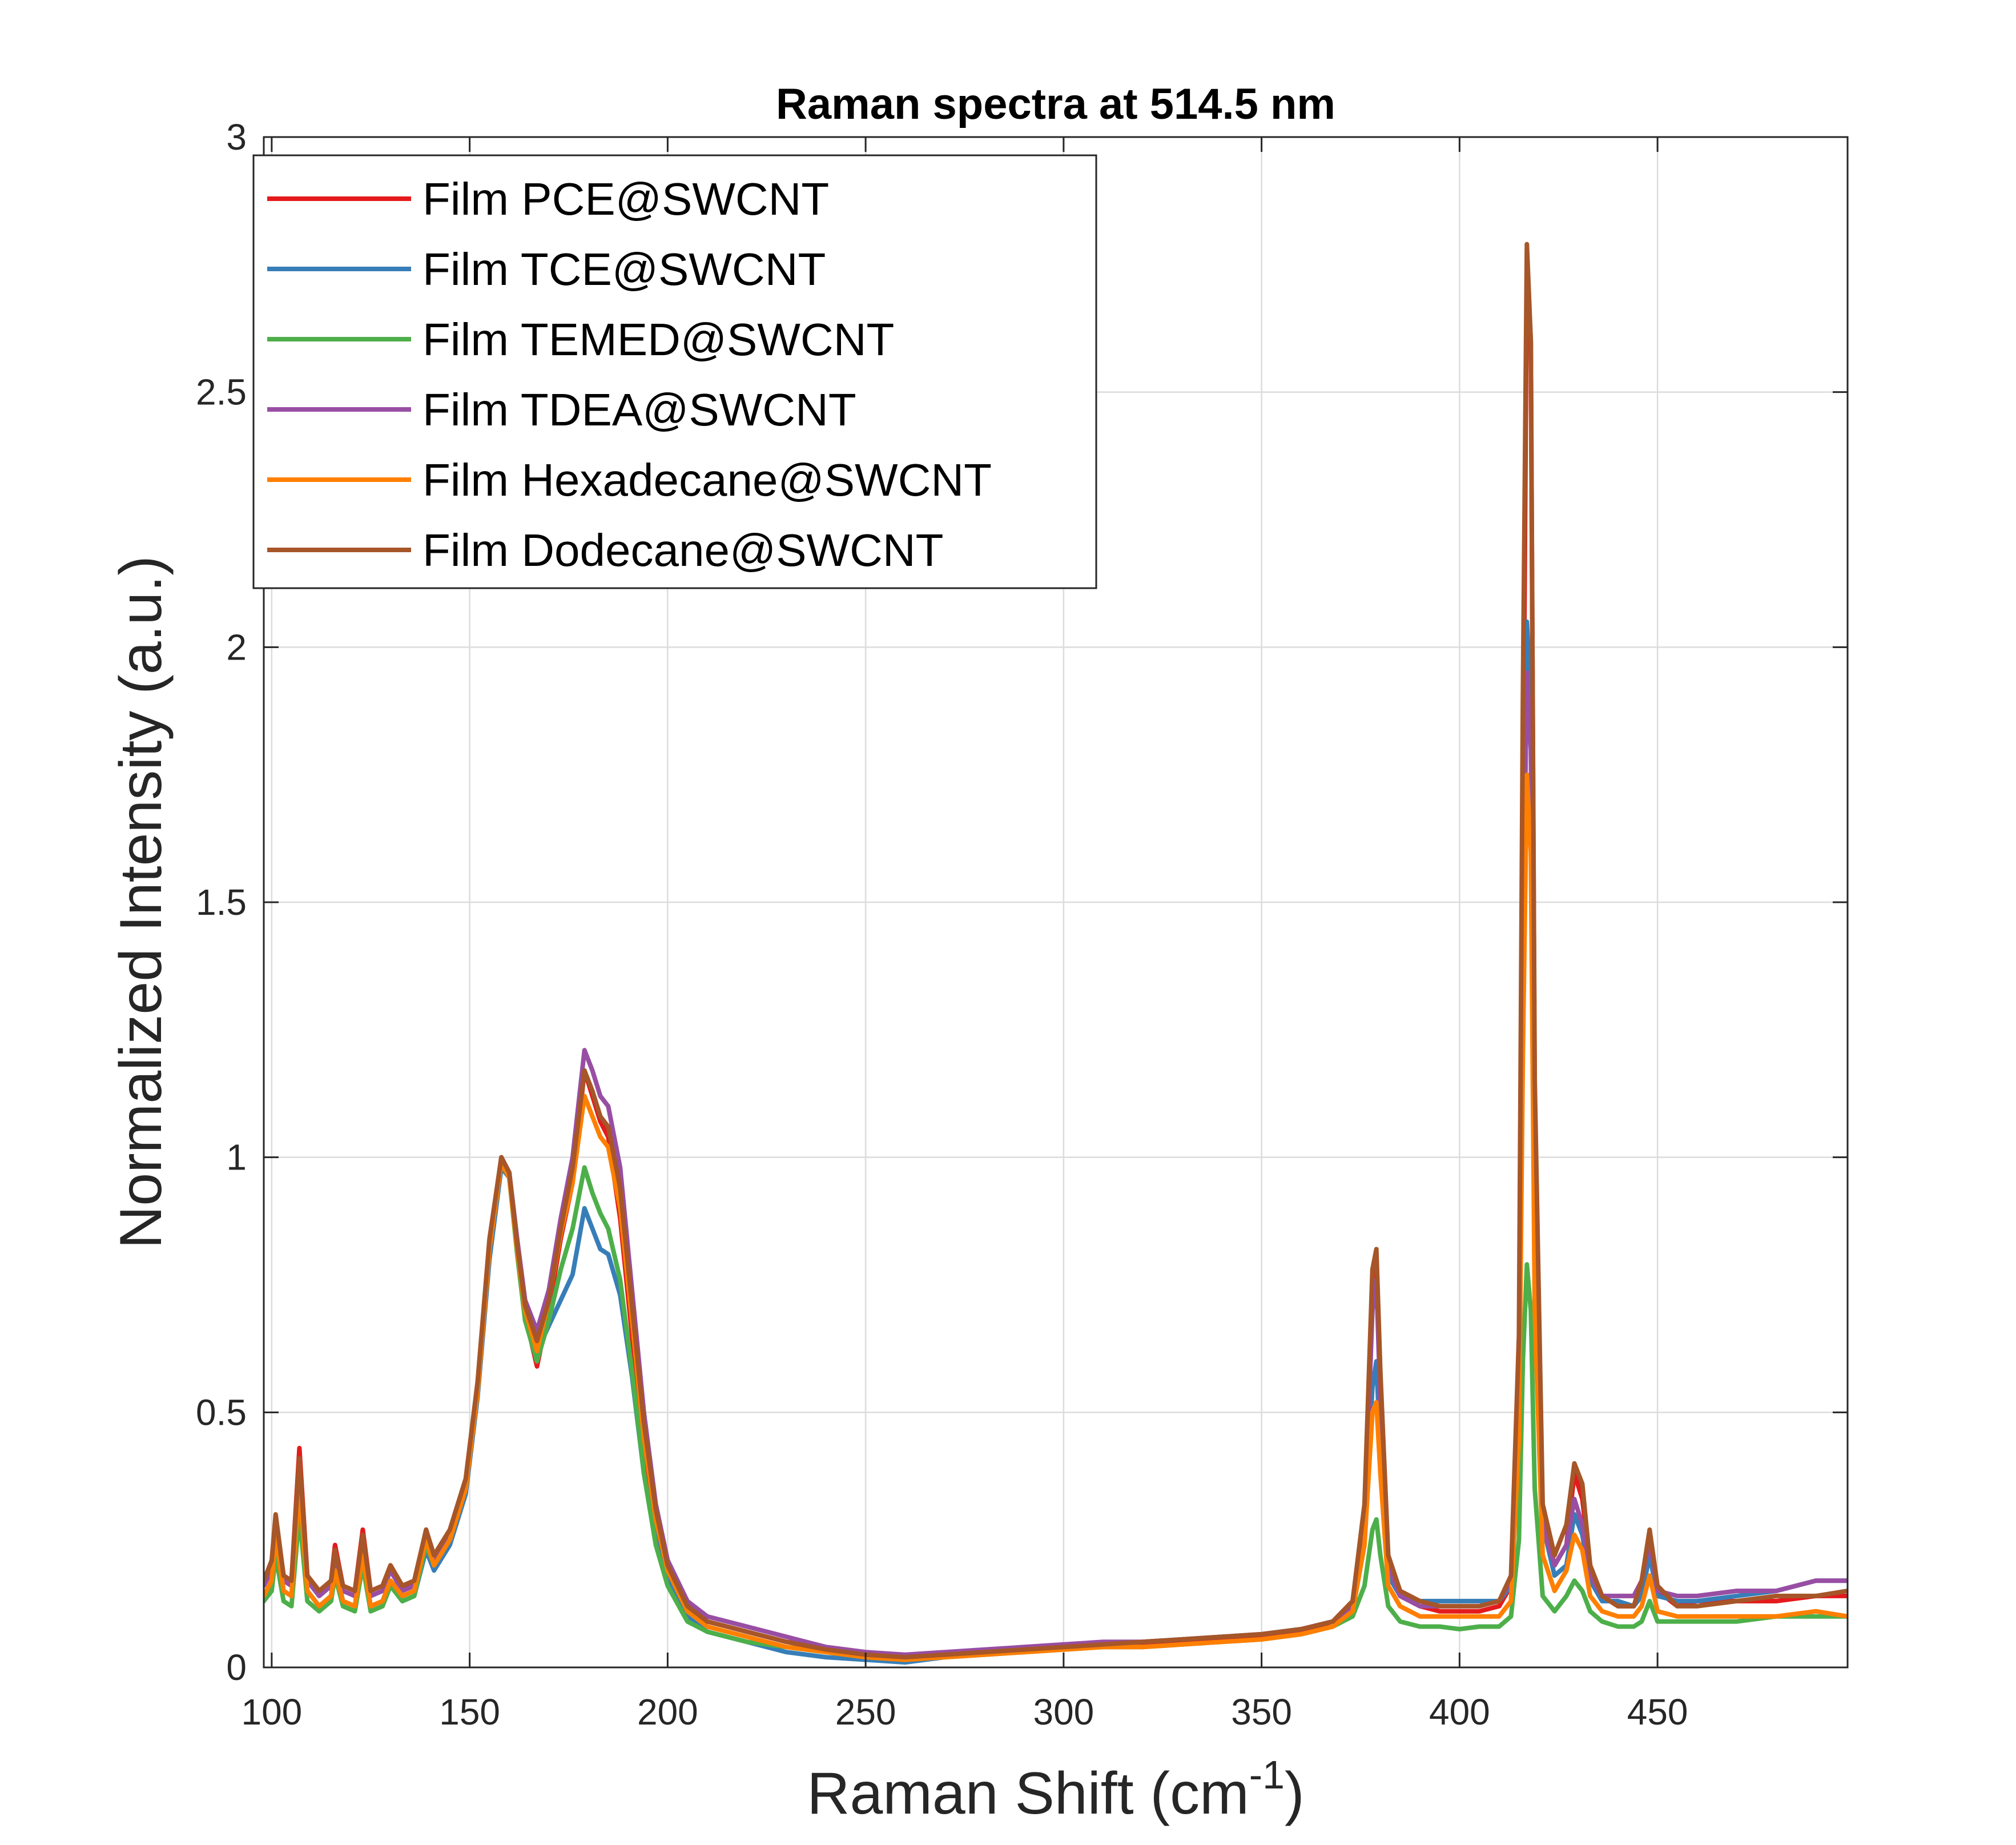 This screenshot has width=2016, height=1845. I want to click on x-tick-label: 250, so click(865, 1712).